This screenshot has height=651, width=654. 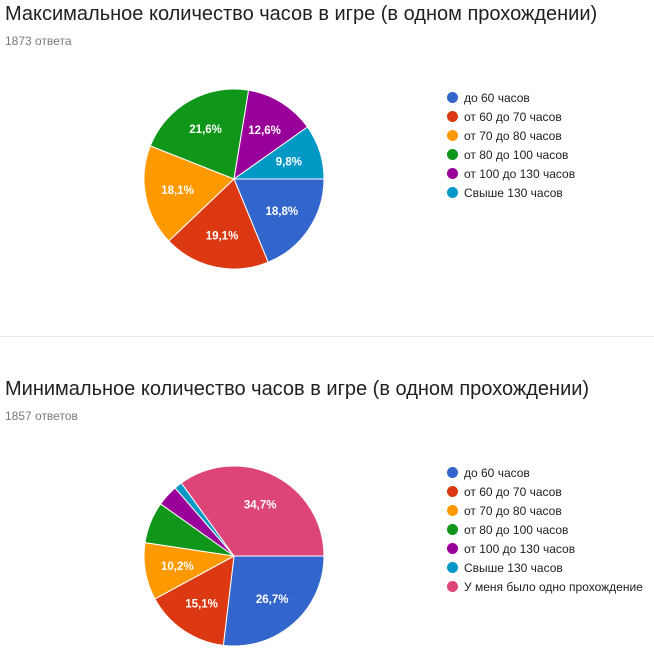 What do you see at coordinates (327, 336) in the screenshot?
I see `section-divider` at bounding box center [327, 336].